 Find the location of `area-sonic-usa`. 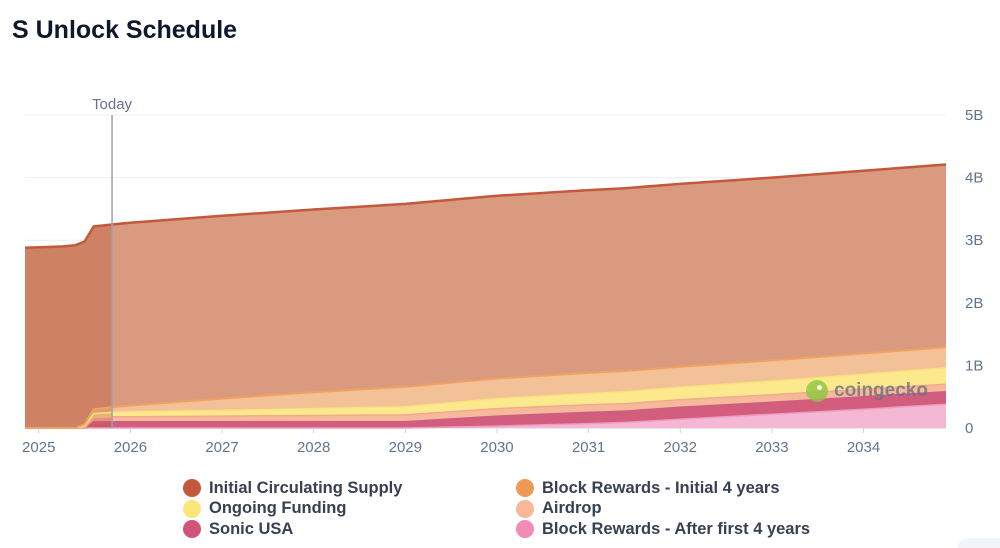

area-sonic-usa is located at coordinates (485, 409).